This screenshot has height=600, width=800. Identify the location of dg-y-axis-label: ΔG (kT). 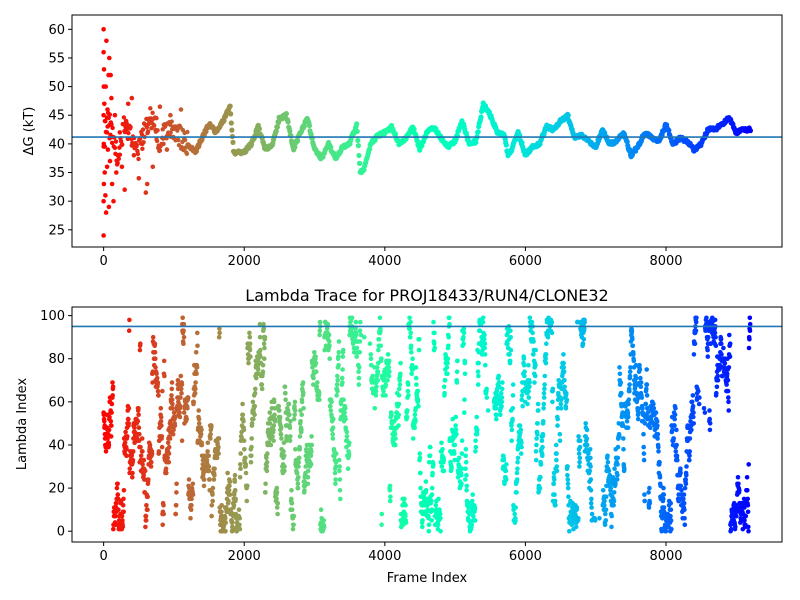
(29, 131).